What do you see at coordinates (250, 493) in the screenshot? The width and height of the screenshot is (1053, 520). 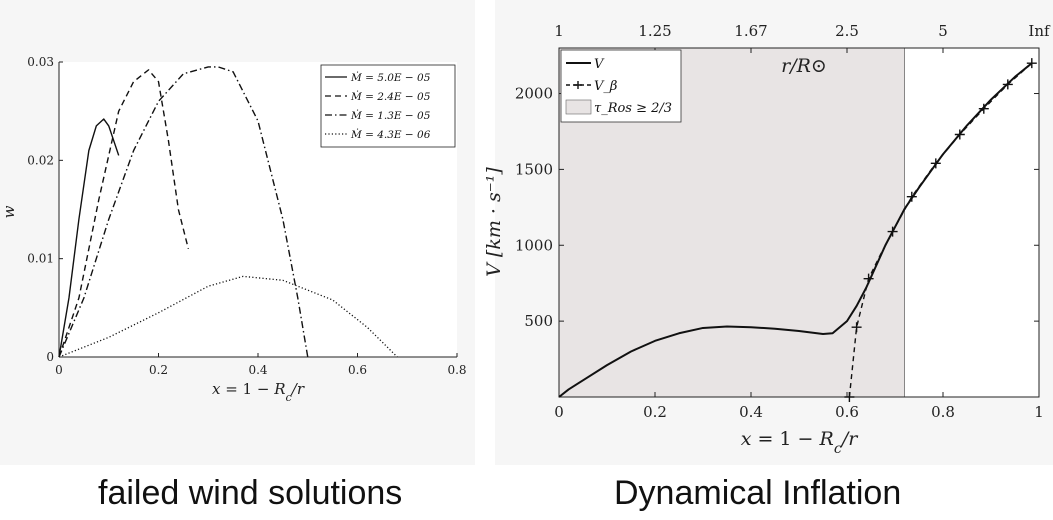 I see `left-caption: failed wind solutions` at bounding box center [250, 493].